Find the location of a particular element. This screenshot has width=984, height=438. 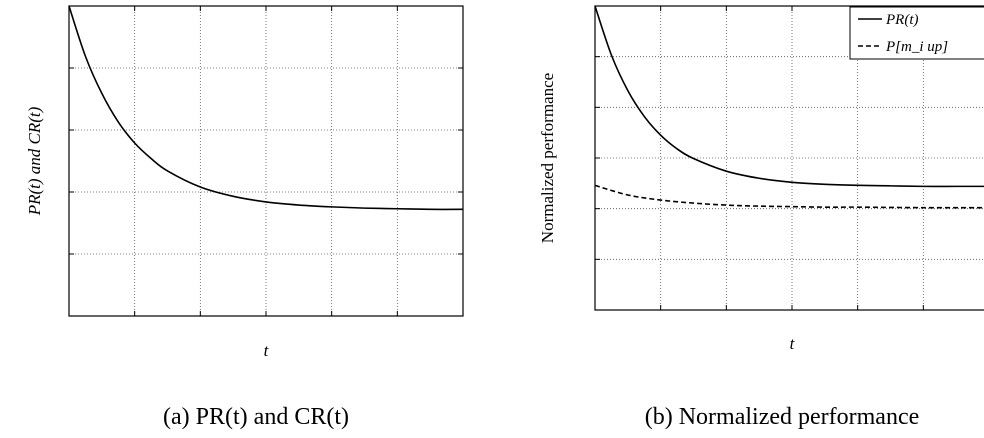

chart-b-caption: (b) Normalized performance is located at coordinates (782, 417).